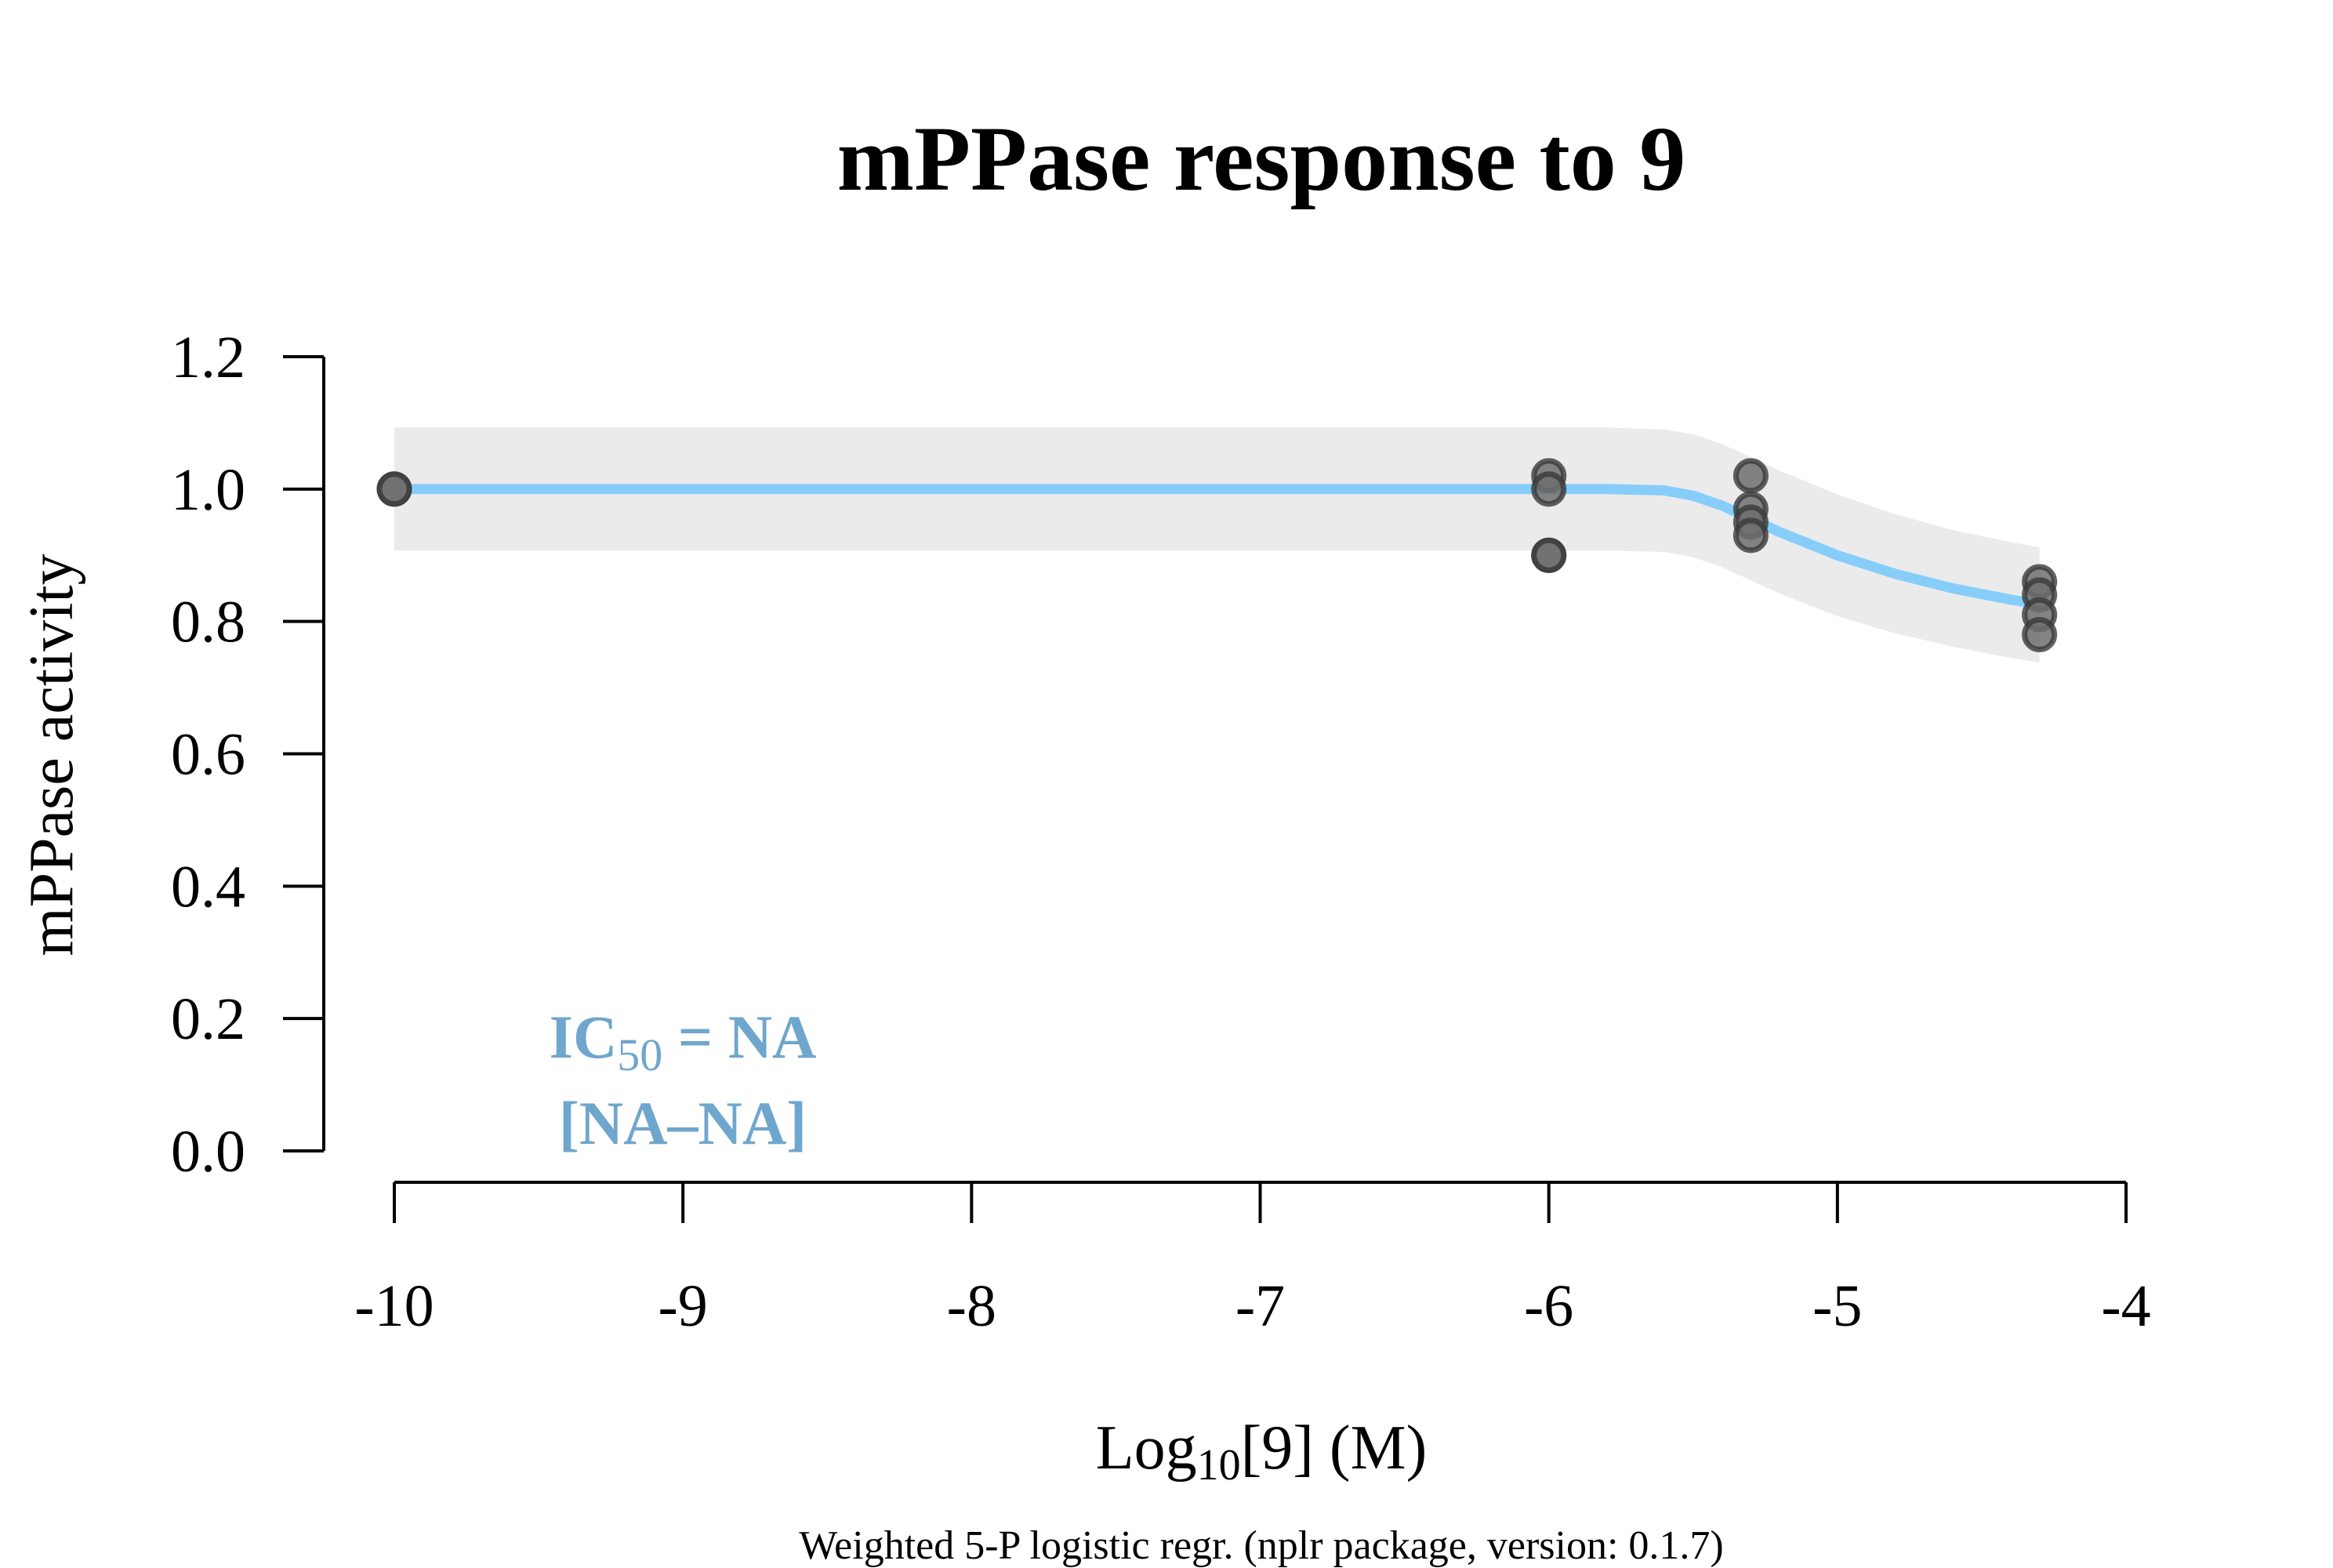  I want to click on y-tick-label: 0.4, so click(208, 887).